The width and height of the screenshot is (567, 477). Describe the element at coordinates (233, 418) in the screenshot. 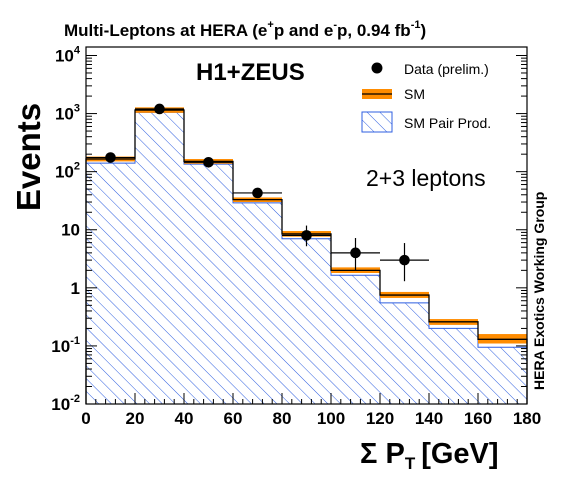

I see `x-tick-label: 60` at that location.